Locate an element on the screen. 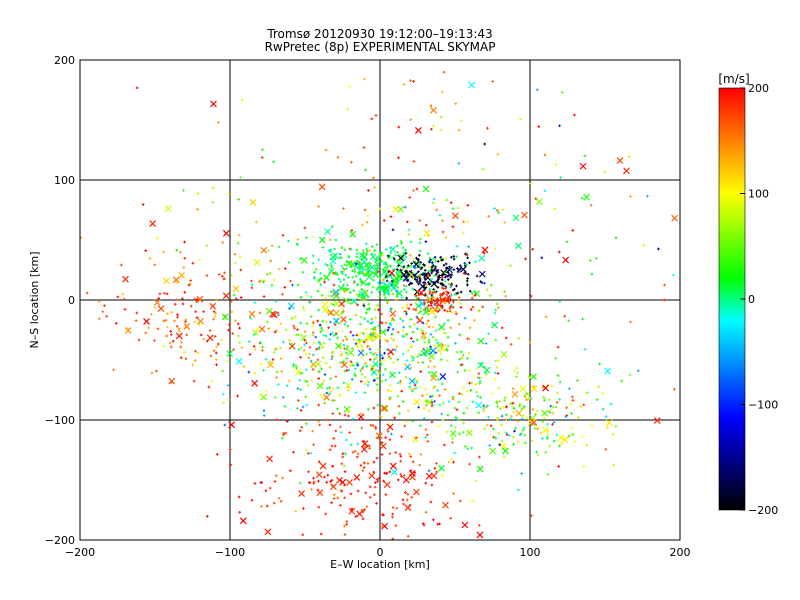 The image size is (800, 600). x-tick-label: −200 is located at coordinates (80, 552).